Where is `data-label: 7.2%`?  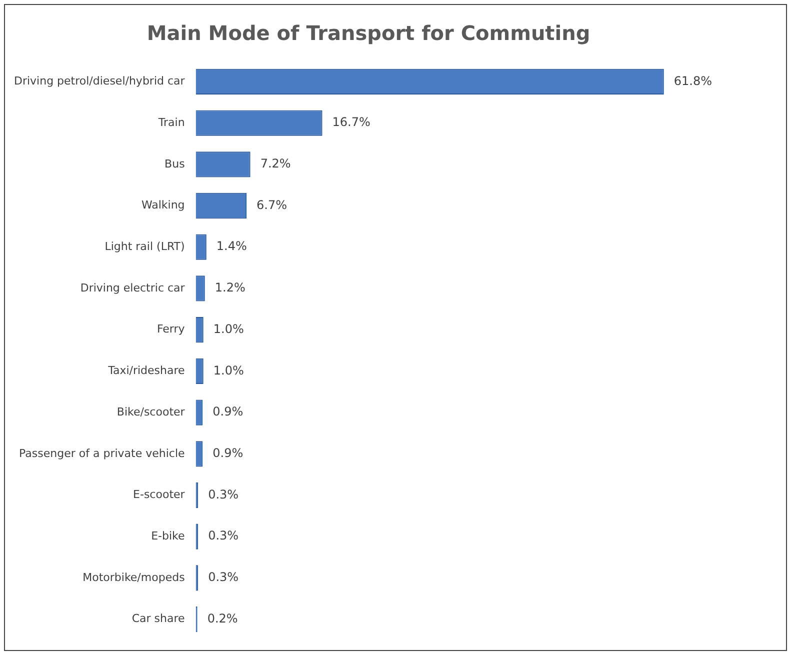 data-label: 7.2% is located at coordinates (275, 163).